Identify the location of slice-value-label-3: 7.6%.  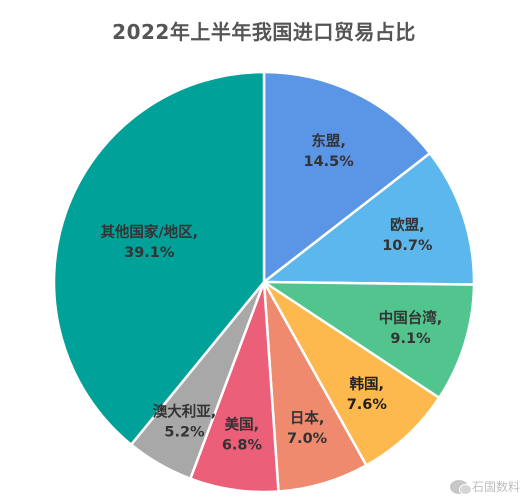
(367, 405).